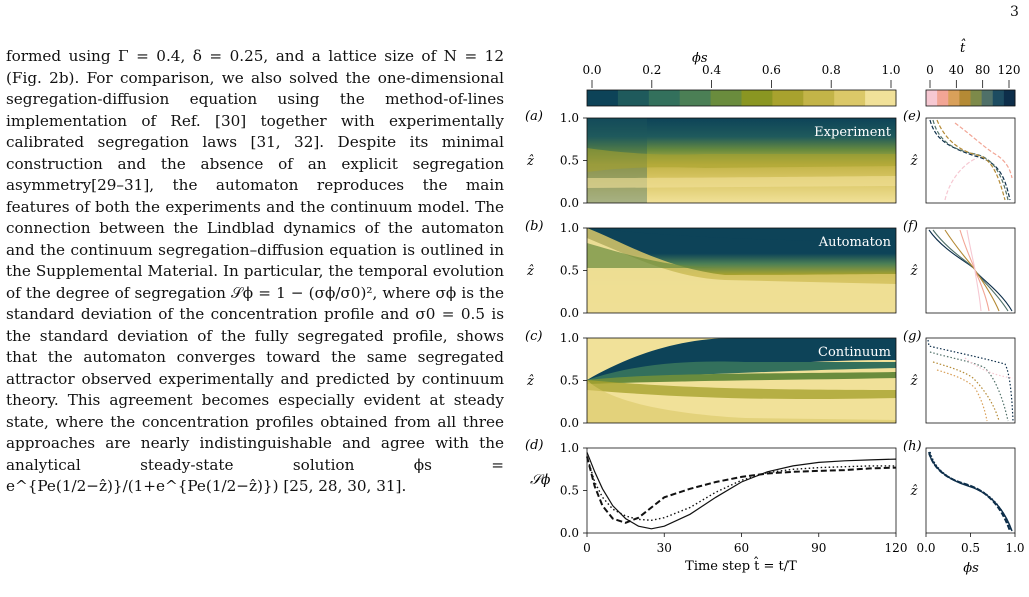  What do you see at coordinates (959, 376) in the screenshot?
I see `panel-g: (g)` at bounding box center [959, 376].